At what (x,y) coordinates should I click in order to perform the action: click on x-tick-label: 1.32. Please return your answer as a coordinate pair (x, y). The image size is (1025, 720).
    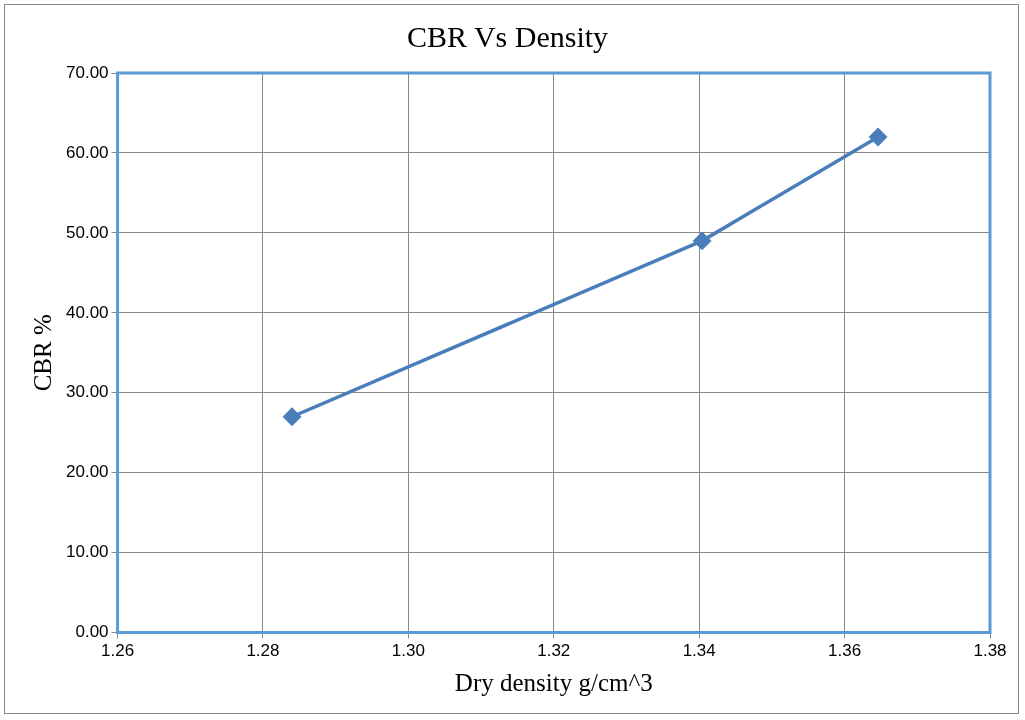
    Looking at the image, I should click on (554, 651).